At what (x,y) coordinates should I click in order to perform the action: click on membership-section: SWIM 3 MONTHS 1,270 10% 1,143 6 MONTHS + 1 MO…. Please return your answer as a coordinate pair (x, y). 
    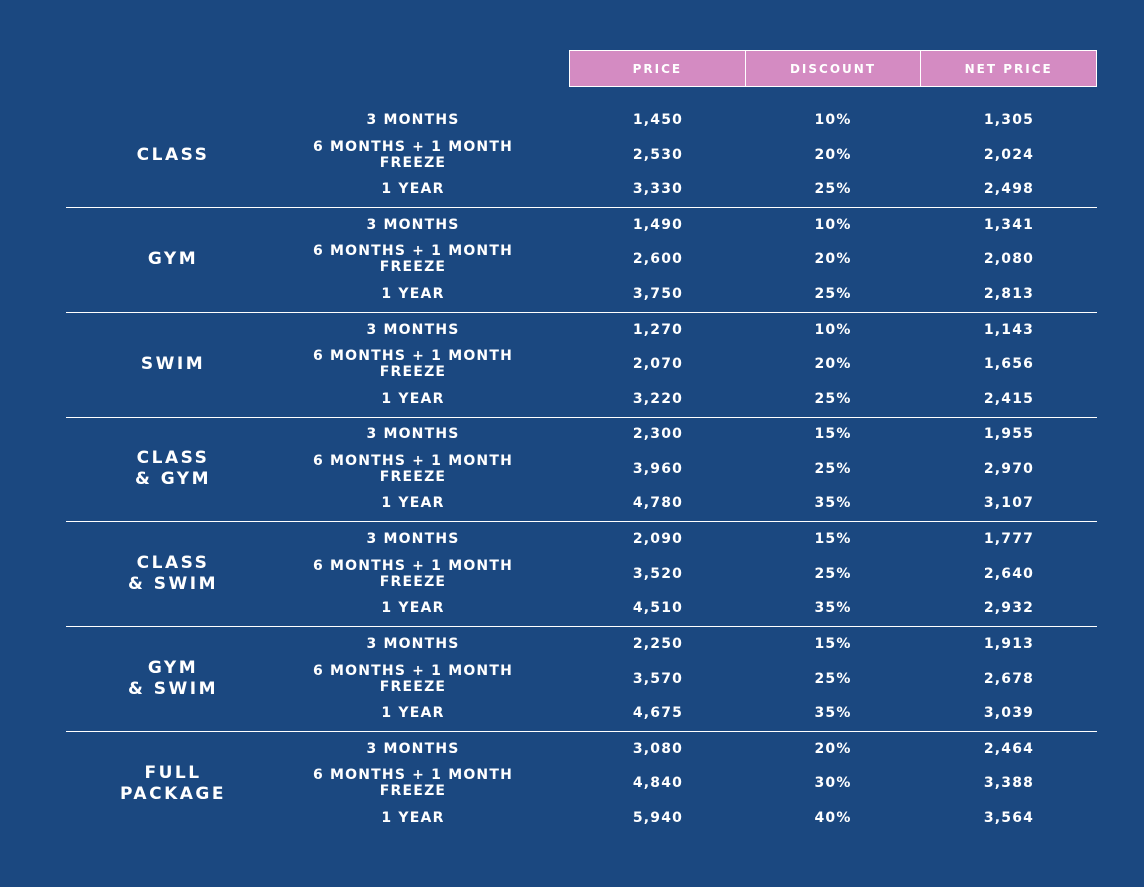
    Looking at the image, I should click on (581, 365).